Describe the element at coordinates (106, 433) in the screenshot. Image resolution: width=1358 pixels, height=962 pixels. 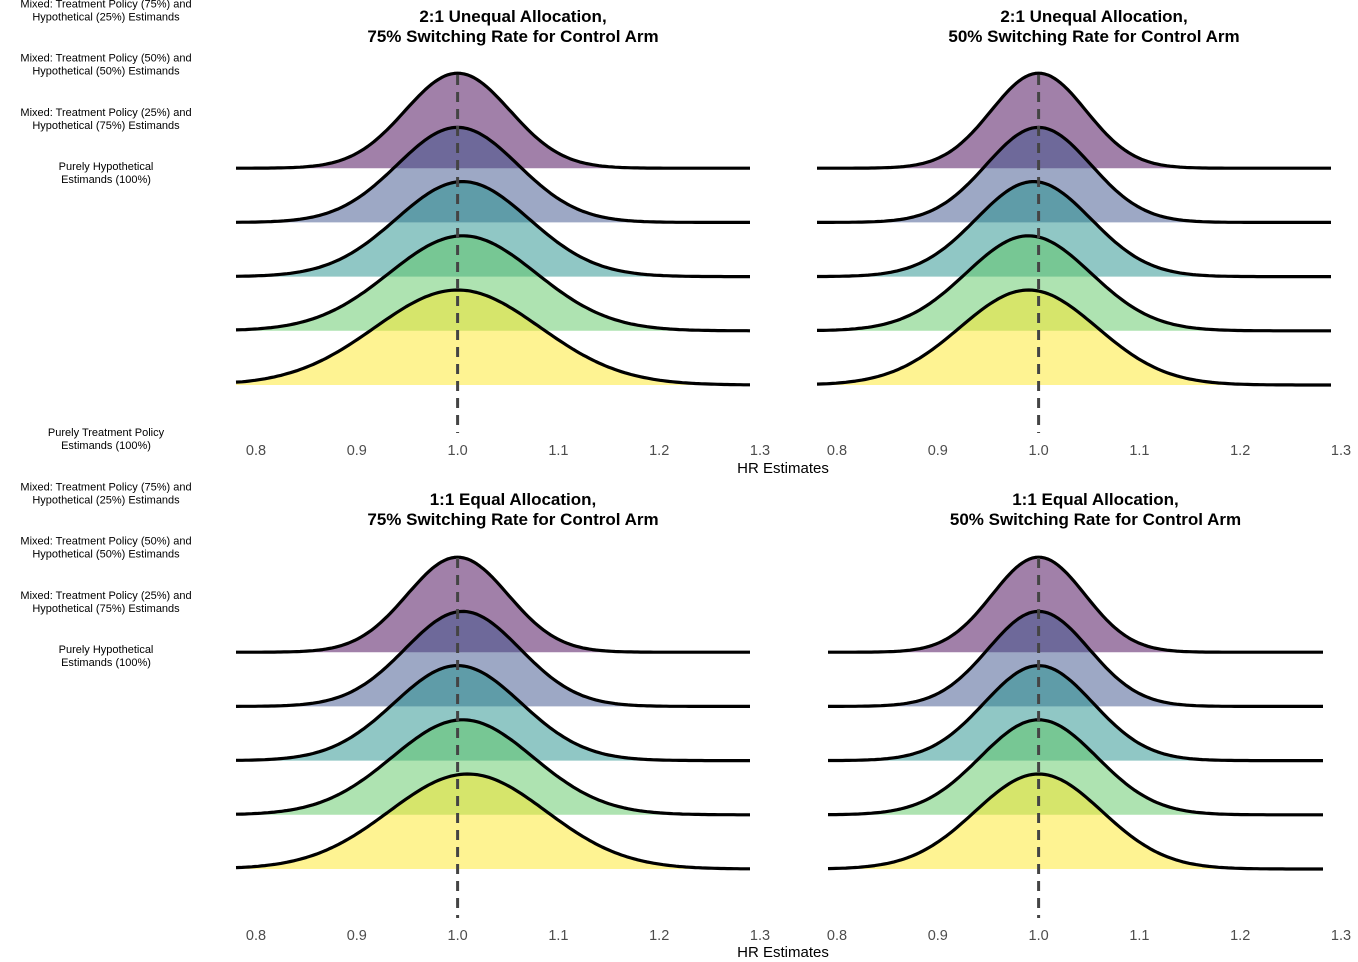
I see `row-label: Purely Treatment Policy` at that location.